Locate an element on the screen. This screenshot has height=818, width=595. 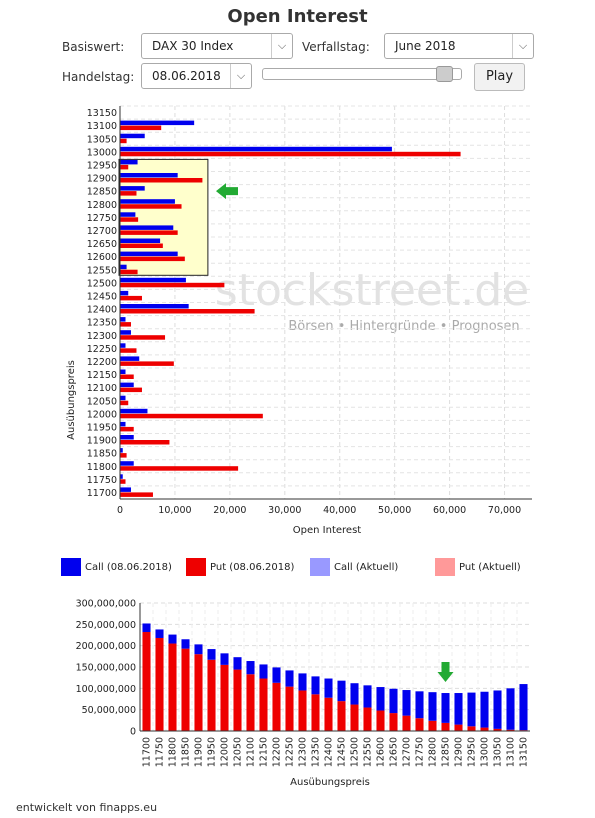
x-axis-label: Open Interest is located at coordinates (327, 530).